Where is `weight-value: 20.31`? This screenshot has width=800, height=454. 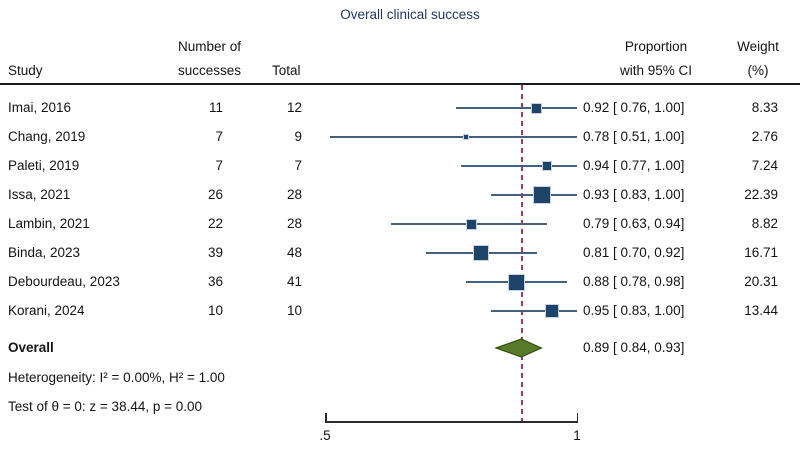
weight-value: 20.31 is located at coordinates (761, 281).